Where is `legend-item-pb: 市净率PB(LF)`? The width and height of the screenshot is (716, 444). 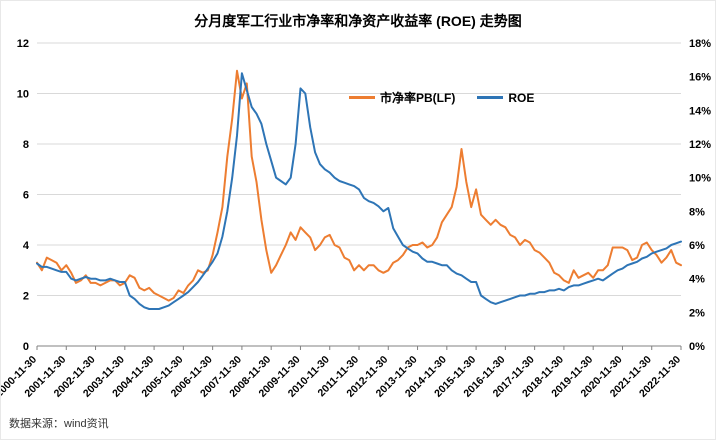 legend-item-pb: 市净率PB(LF) is located at coordinates (402, 97).